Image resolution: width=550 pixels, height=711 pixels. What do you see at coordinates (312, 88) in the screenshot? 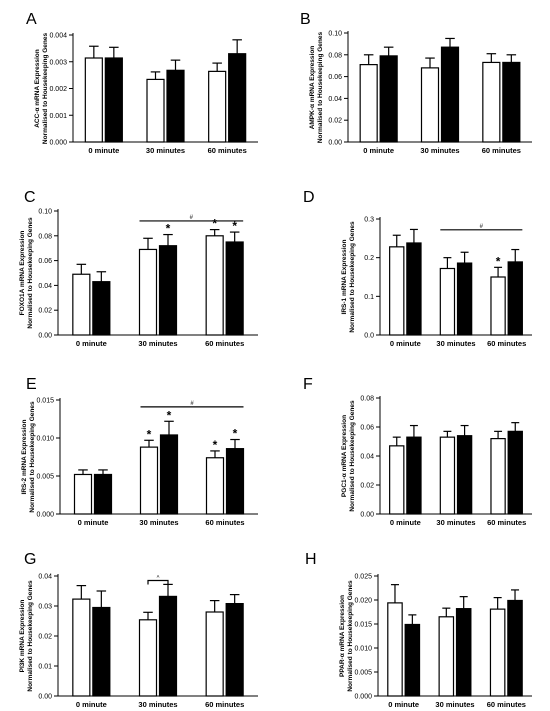
I see `y-axis-label: AMPK-α mRNA Expression` at bounding box center [312, 88].